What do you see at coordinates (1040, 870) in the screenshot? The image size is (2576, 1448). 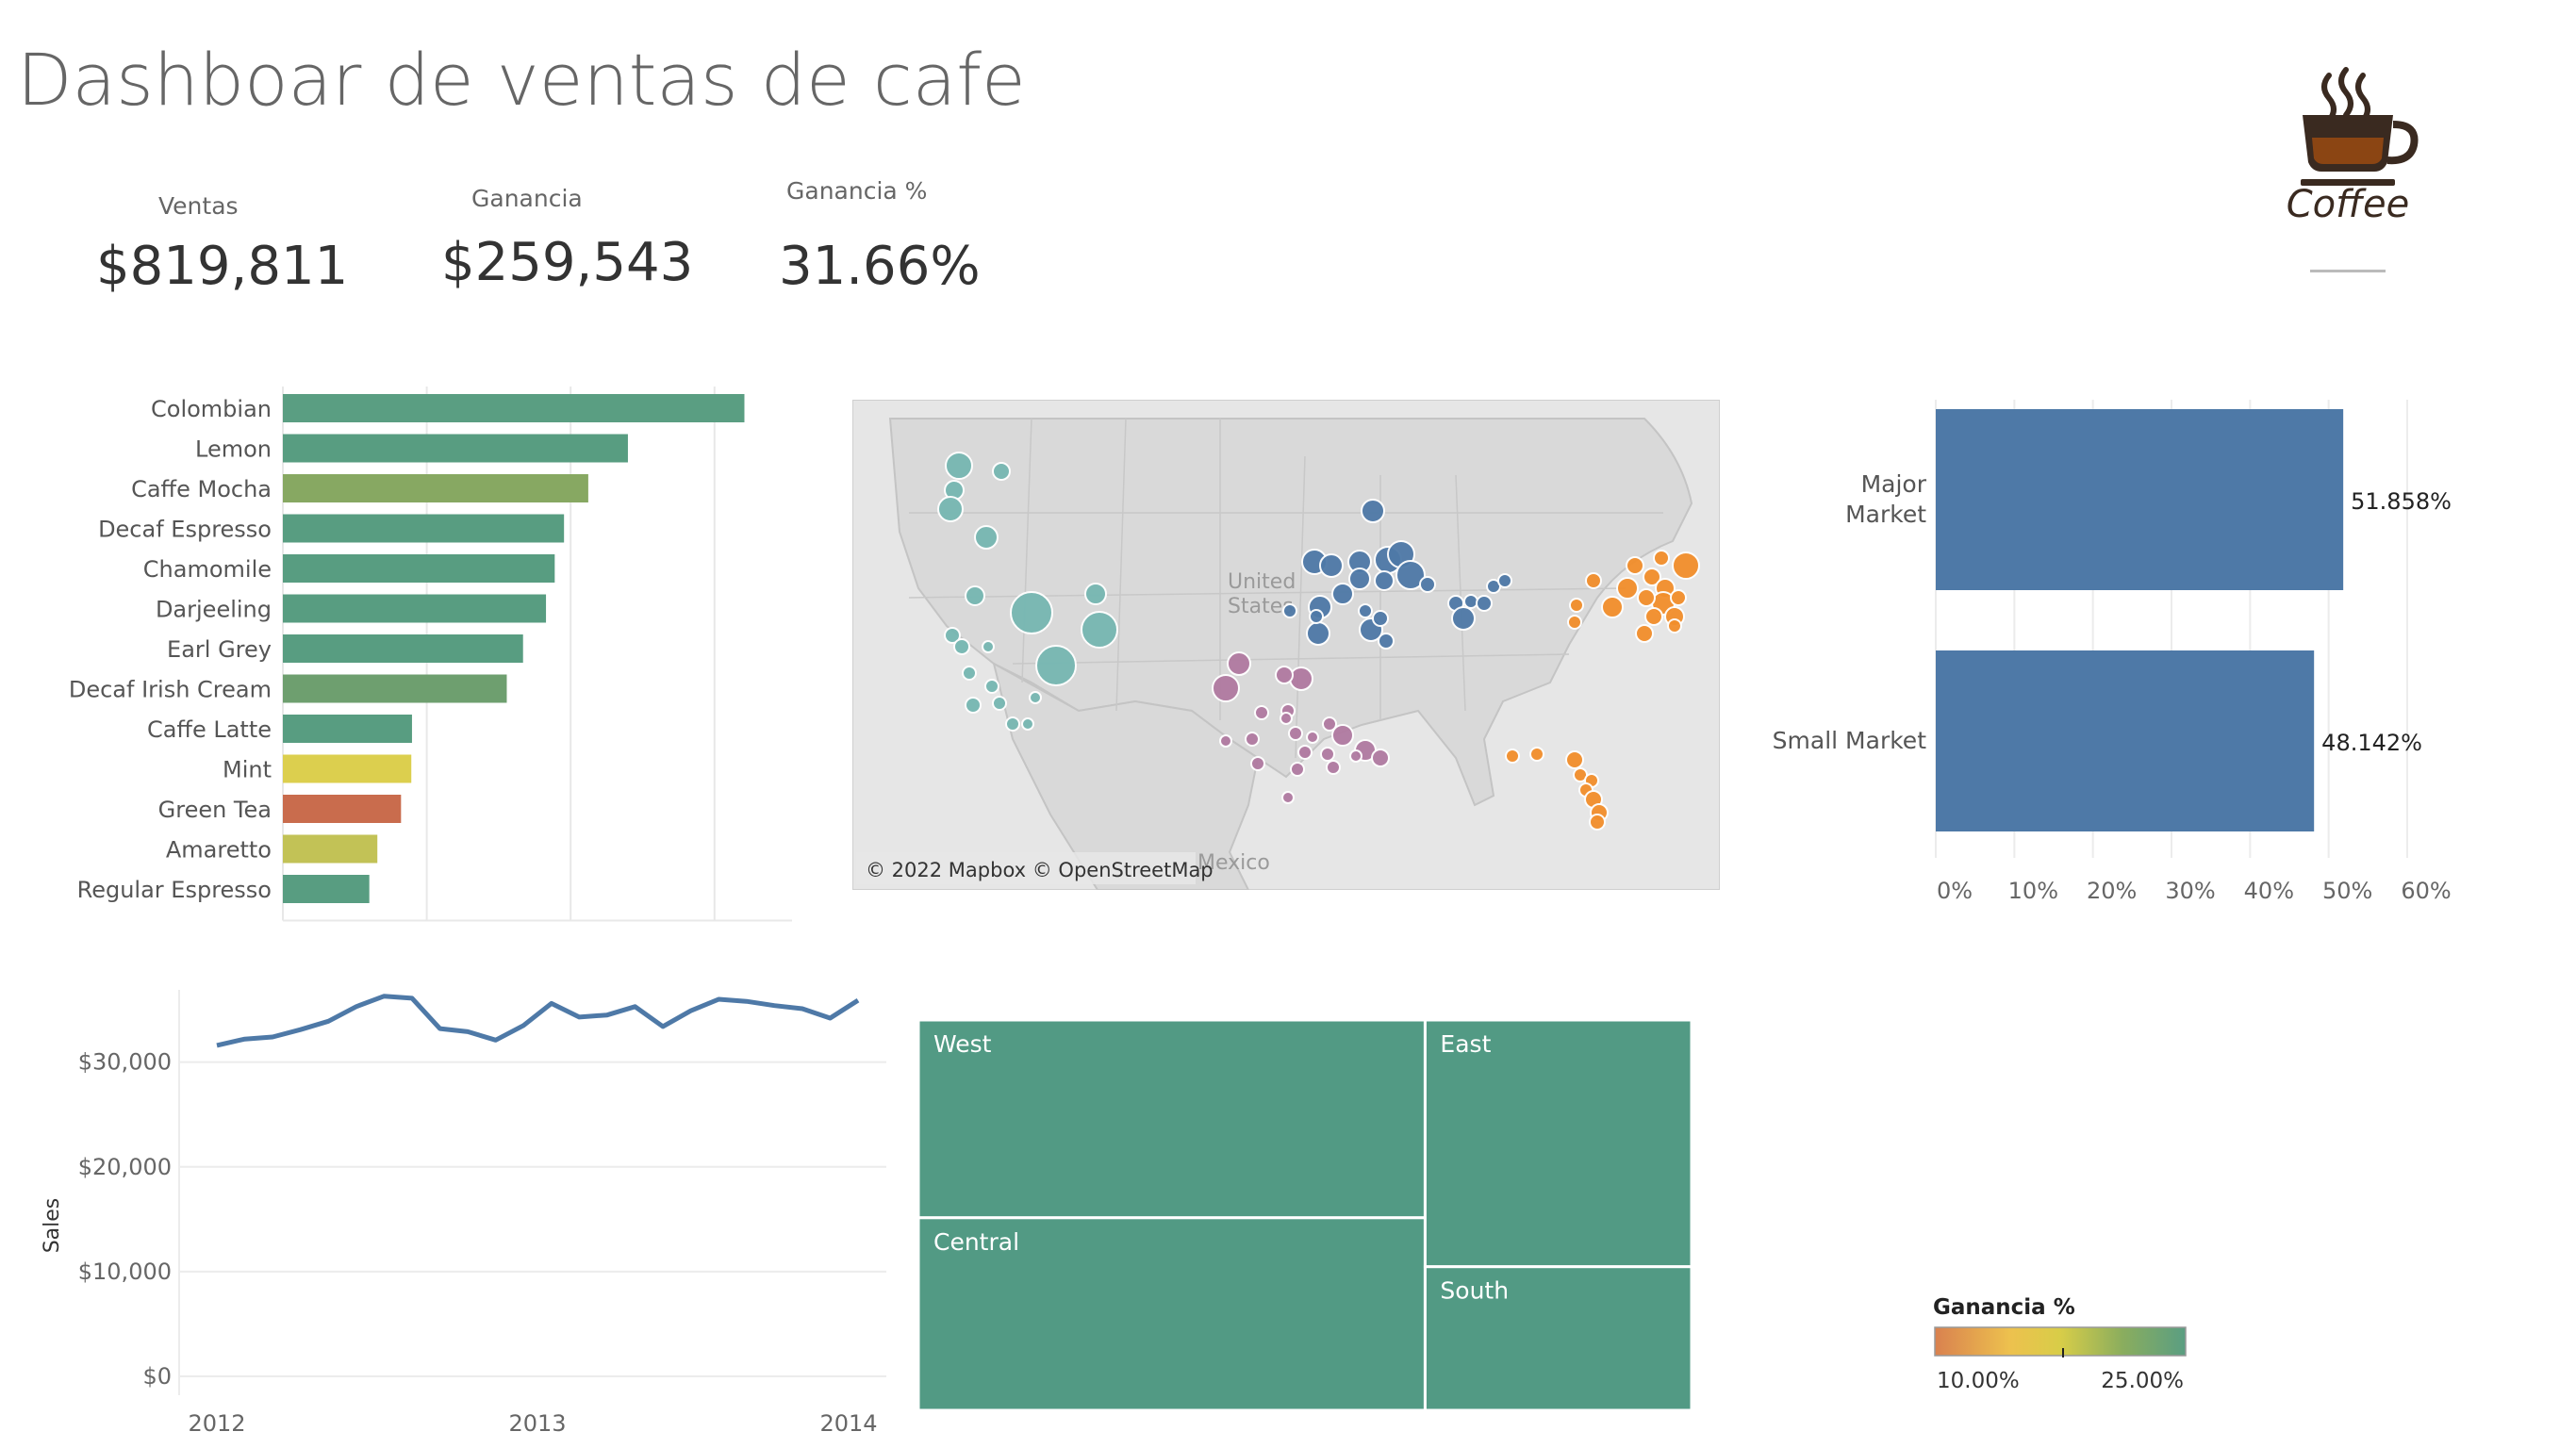 I see `map-attribution: © 2022 Mapbox © OpenStreetMap` at bounding box center [1040, 870].